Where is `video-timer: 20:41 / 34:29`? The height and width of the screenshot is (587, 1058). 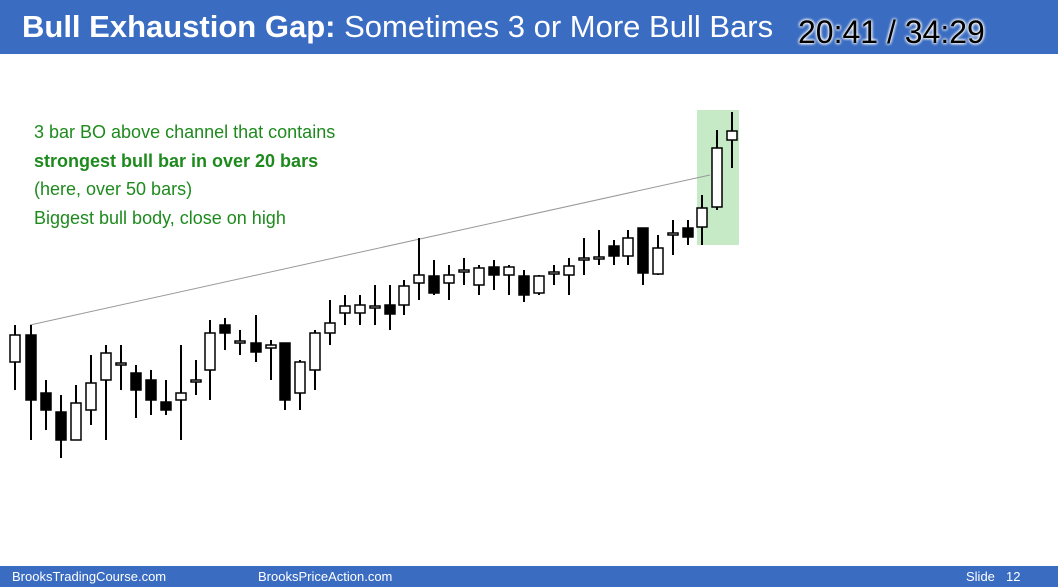 video-timer: 20:41 / 34:29 is located at coordinates (891, 32).